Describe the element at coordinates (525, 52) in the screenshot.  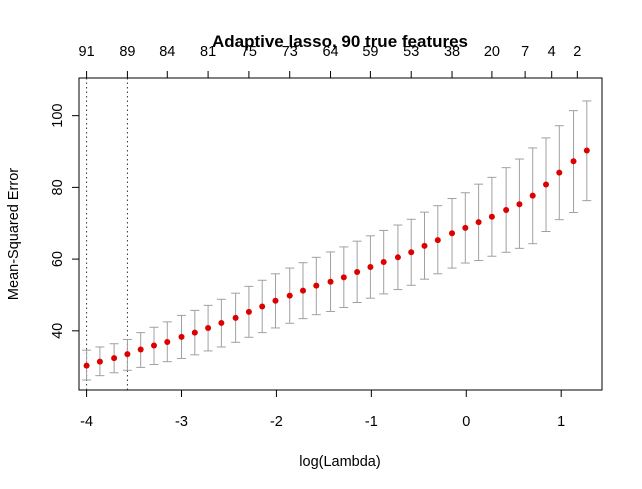
I see `top-tick-label: 7` at that location.